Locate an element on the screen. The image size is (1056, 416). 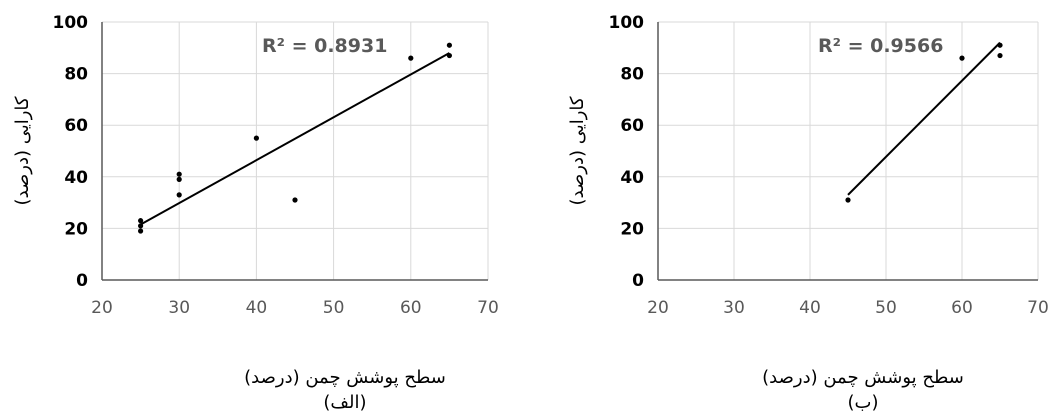
chart-b-y-tick-label: 20 is located at coordinates (632, 229).